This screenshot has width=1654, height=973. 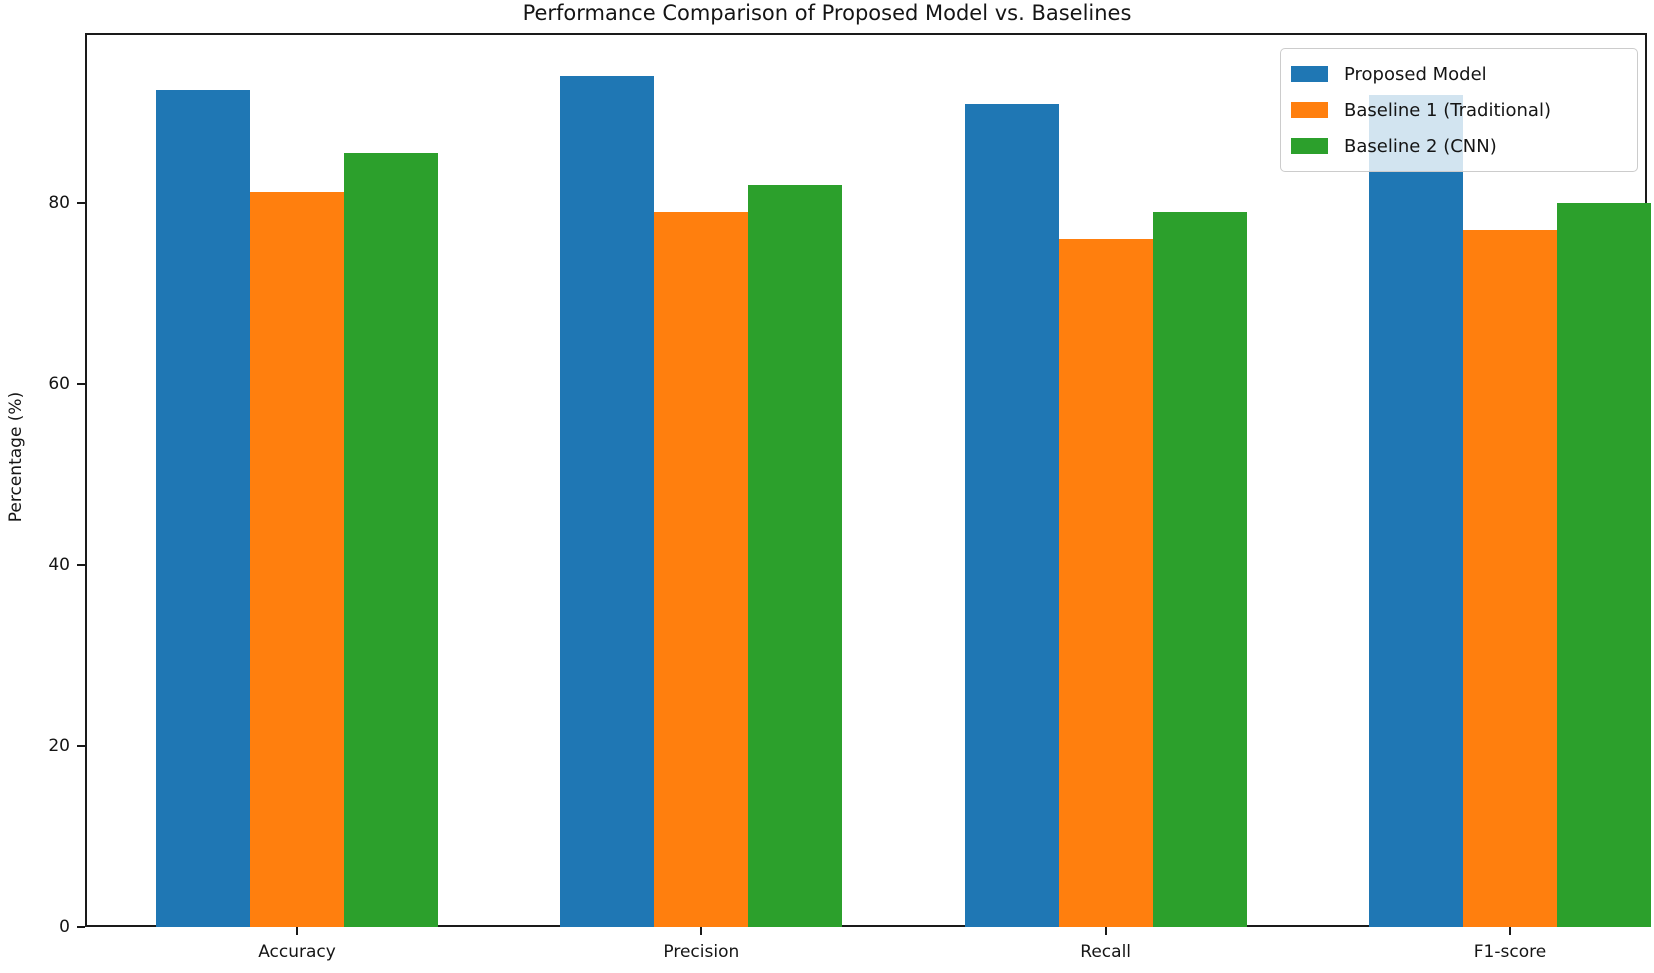 What do you see at coordinates (1199, 569) in the screenshot?
I see `bar-baseline-2-cnn-recall` at bounding box center [1199, 569].